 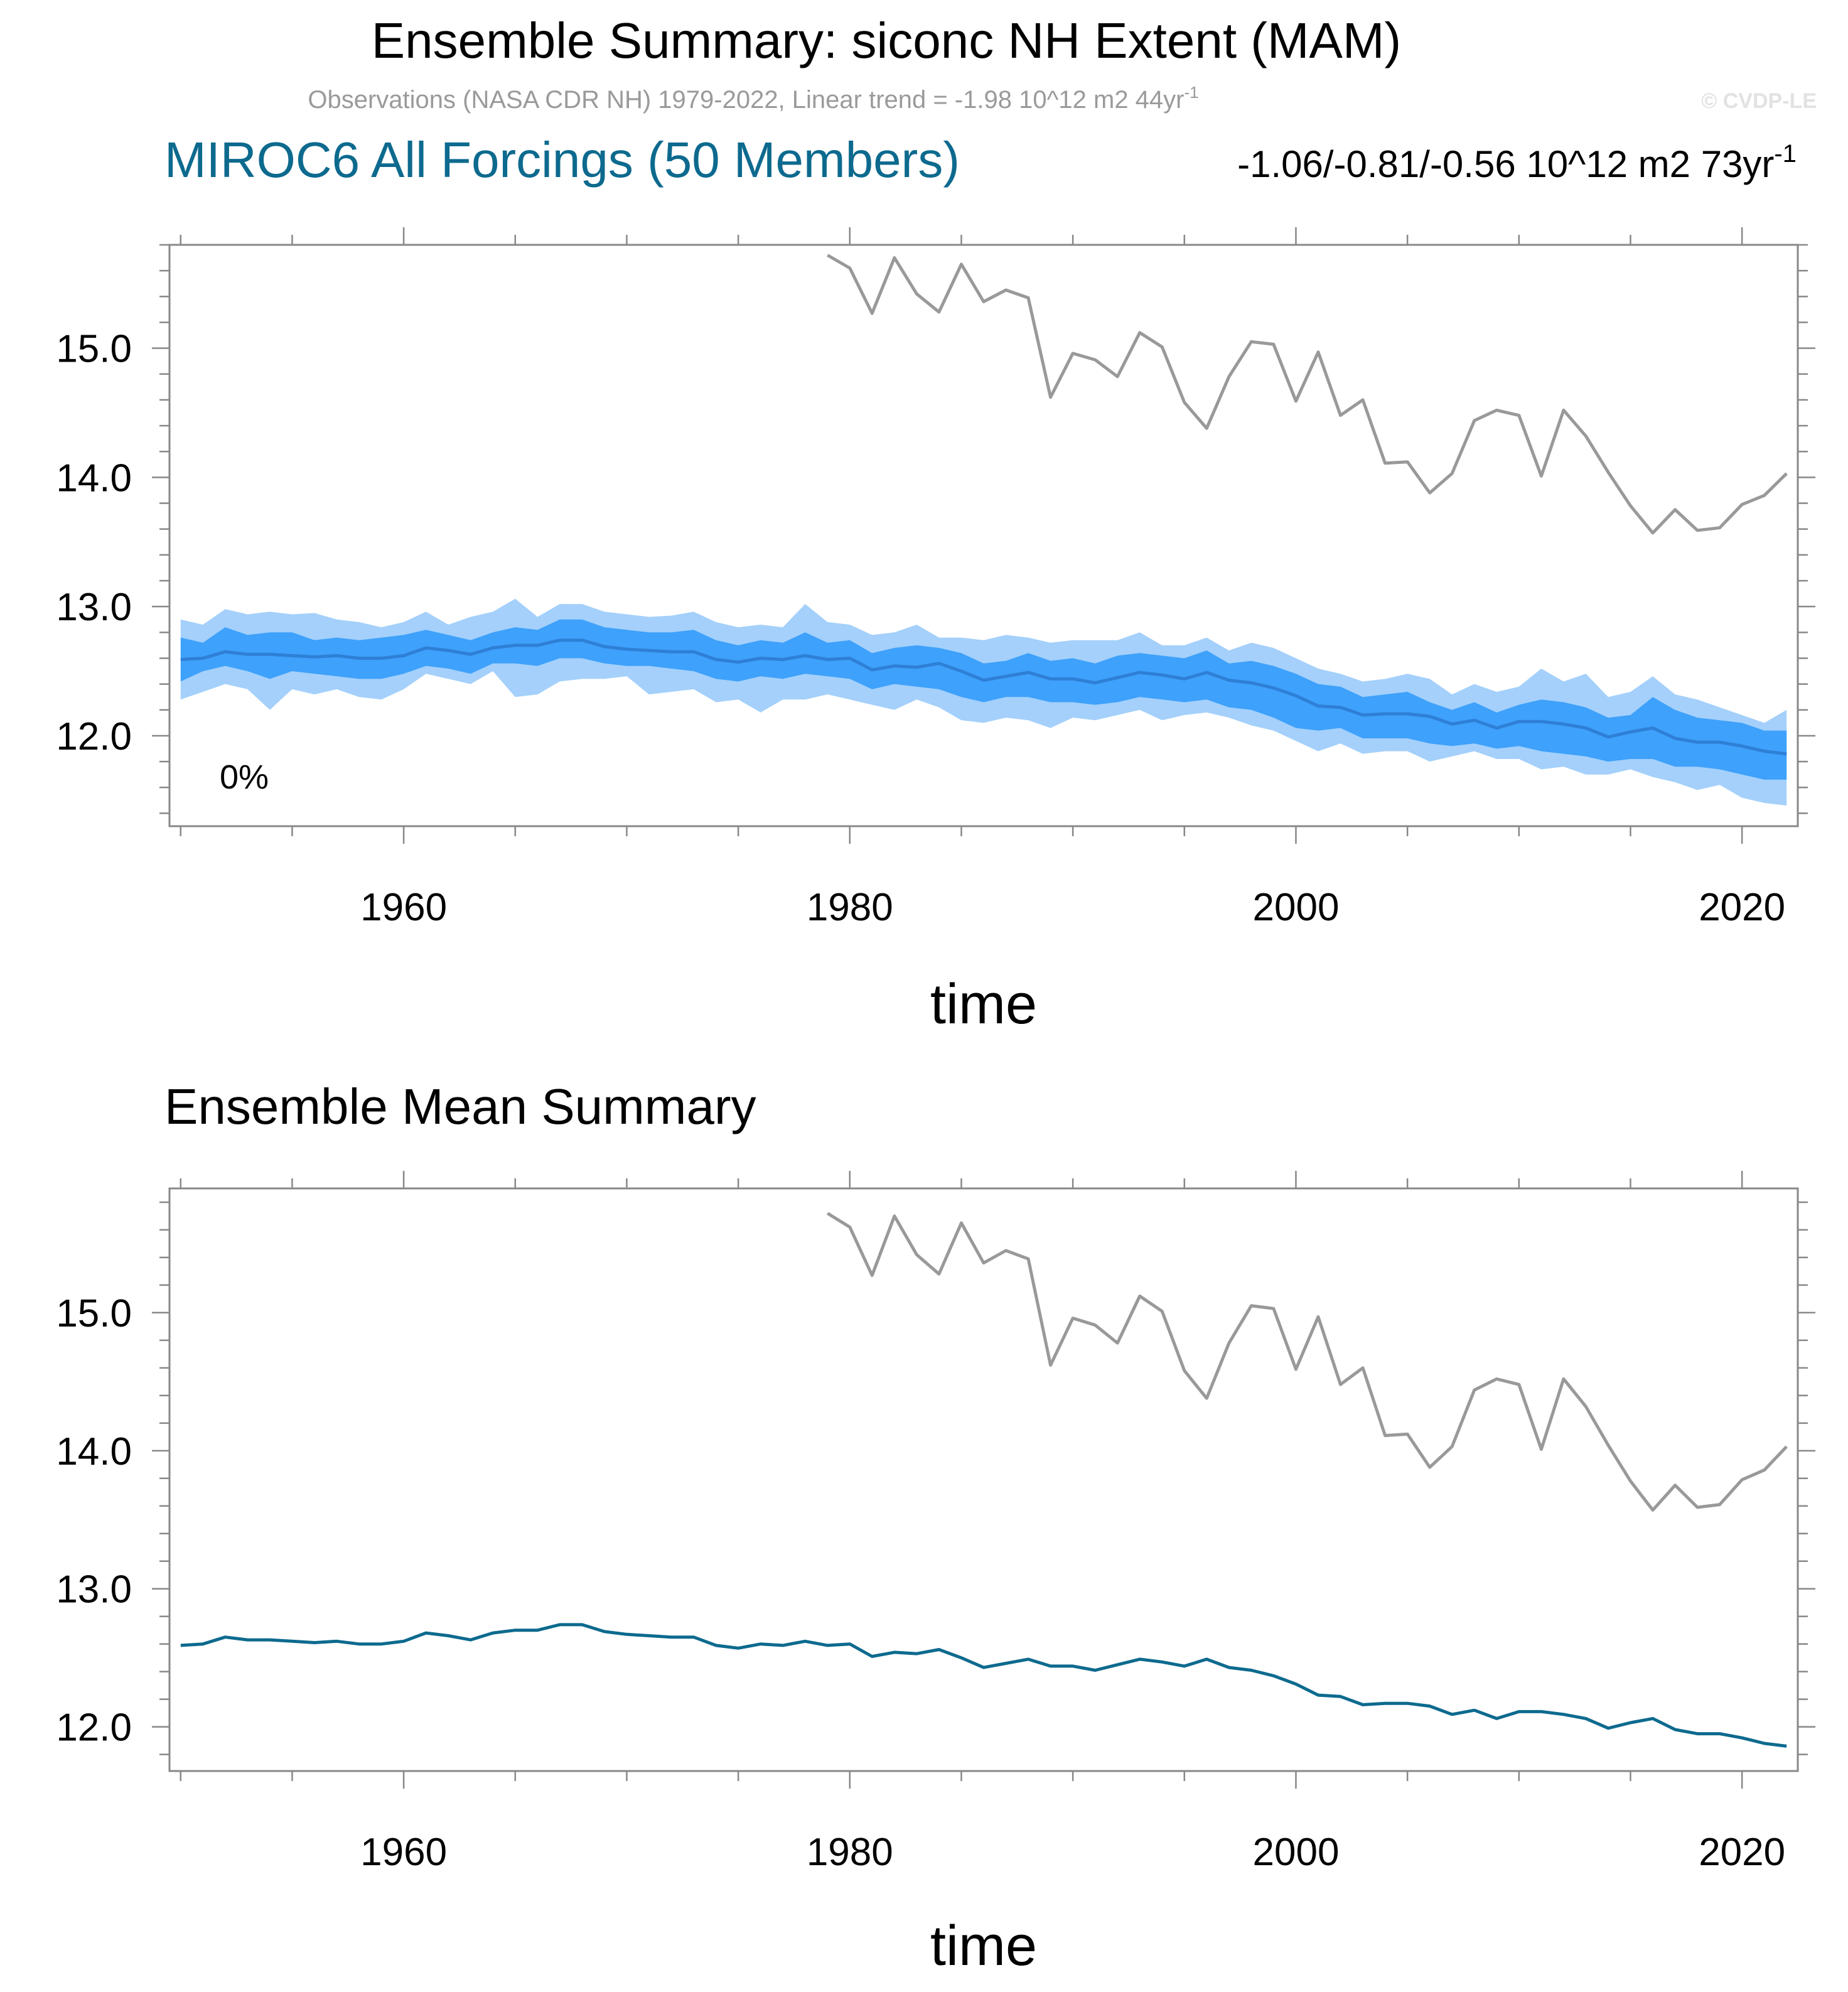 I want to click on panel2-title: Ensemble Mean Summary, so click(x=460, y=1106).